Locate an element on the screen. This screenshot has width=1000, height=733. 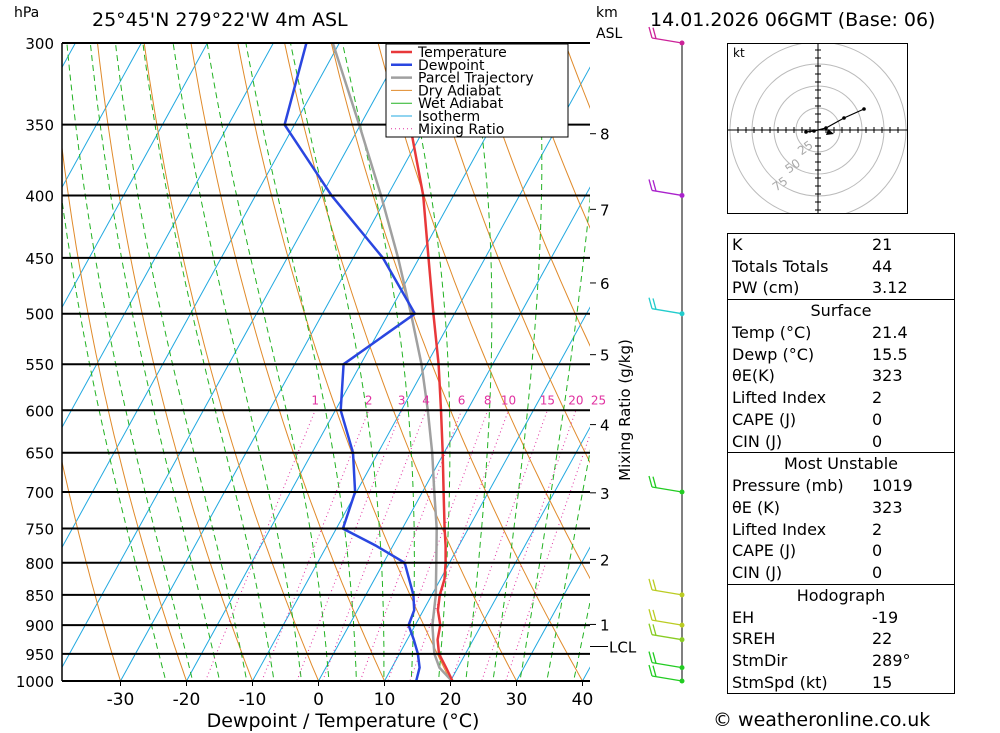
x-tick-label: 10 is located at coordinates (385, 700).